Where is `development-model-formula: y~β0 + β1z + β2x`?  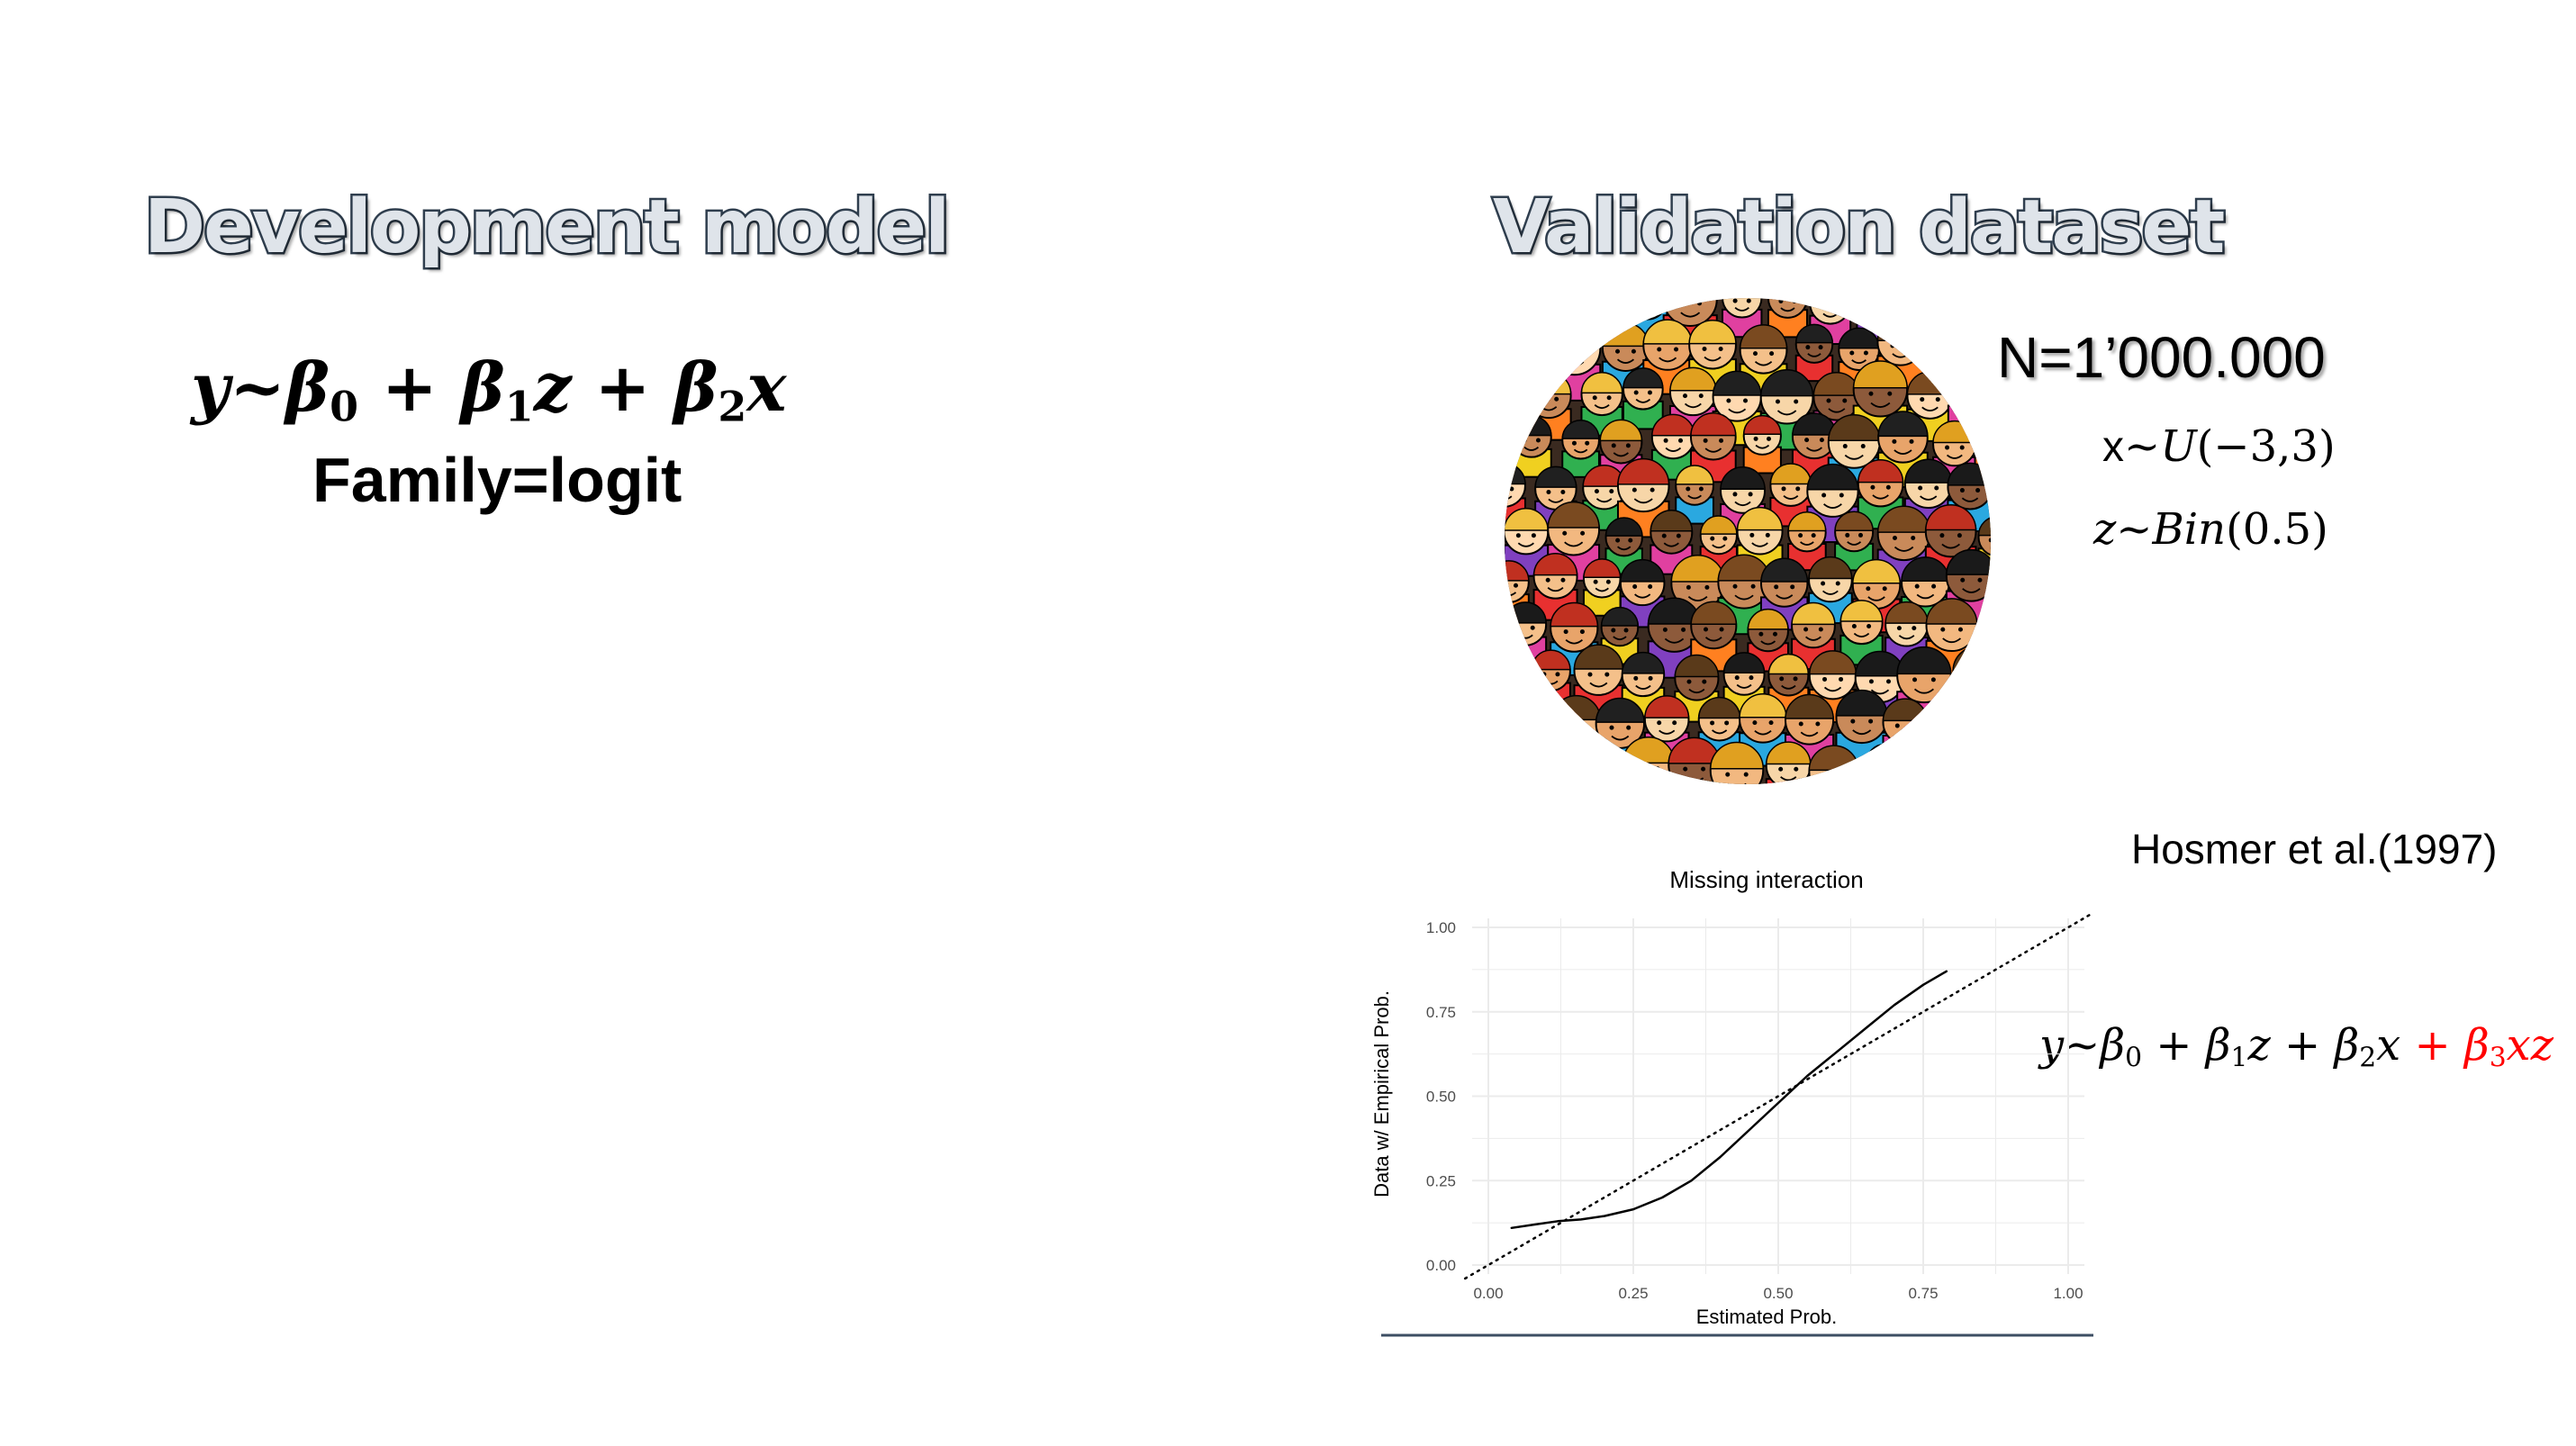 development-model-formula: y~β0 + β1z + β2x is located at coordinates (488, 390).